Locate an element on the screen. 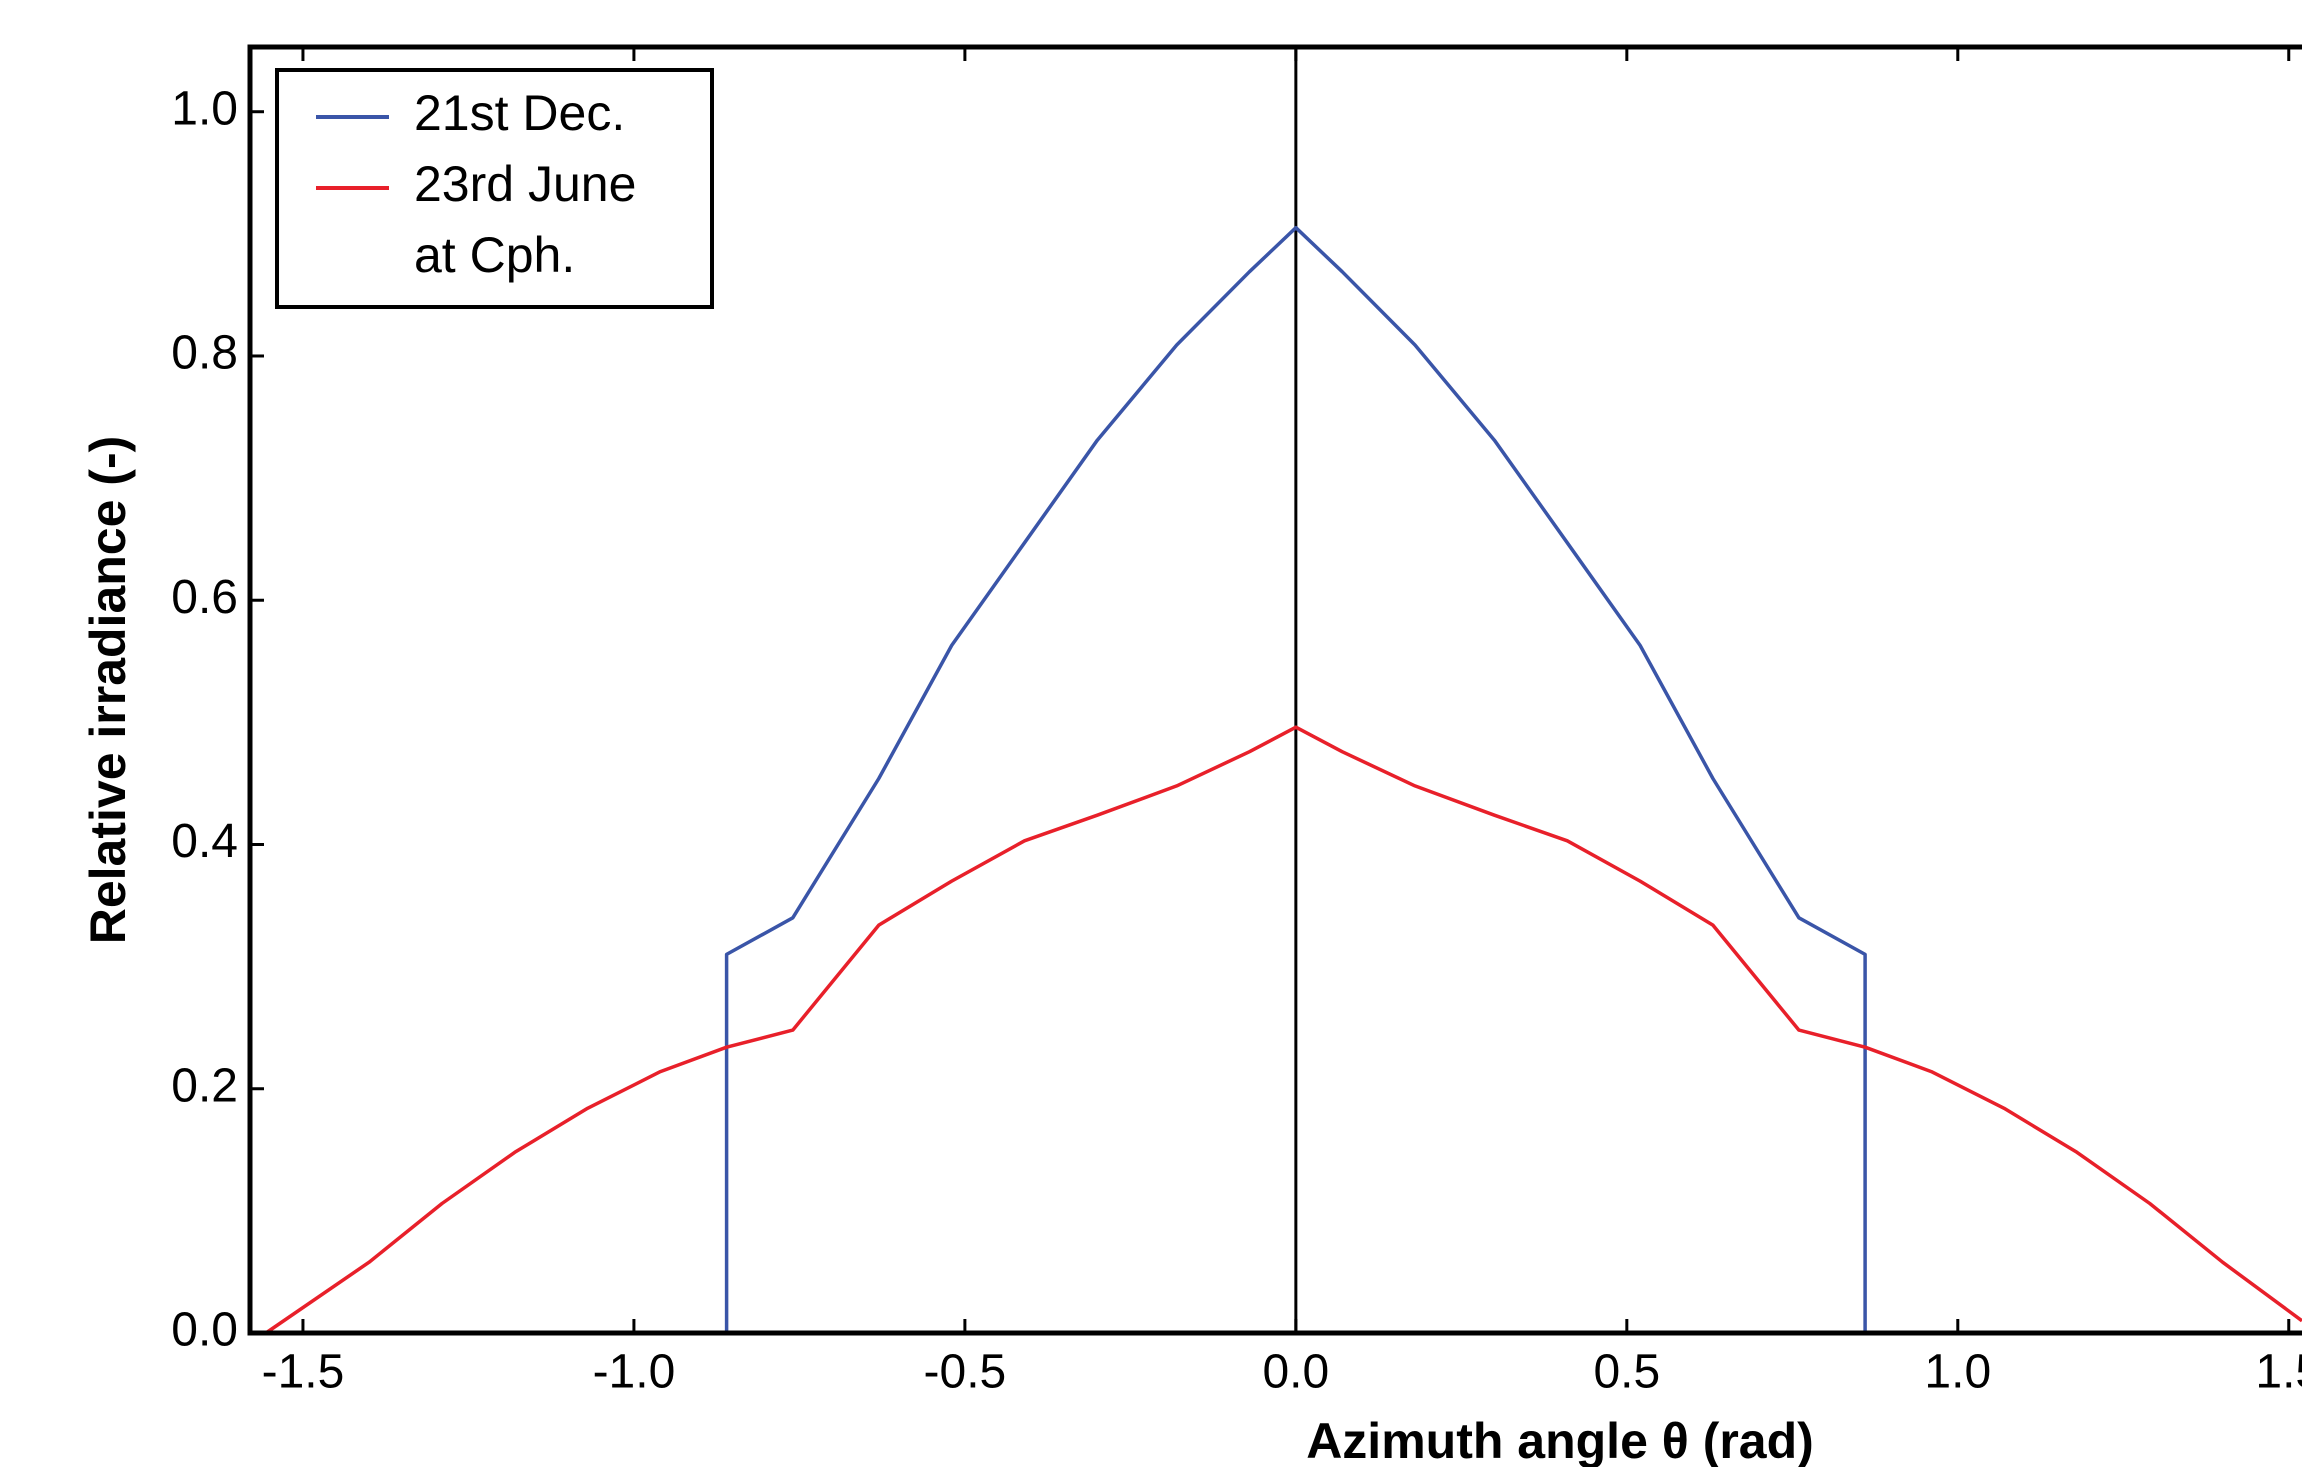  y-tick-label: 0.4 is located at coordinates (204, 841).